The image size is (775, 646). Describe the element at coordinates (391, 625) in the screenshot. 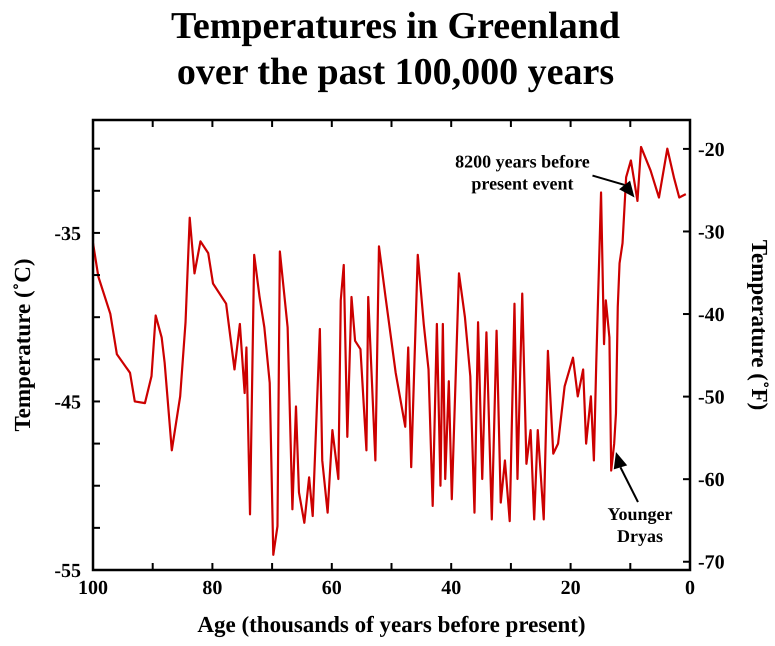

I see `x-axis-title: Age (thousands of years before present)` at that location.